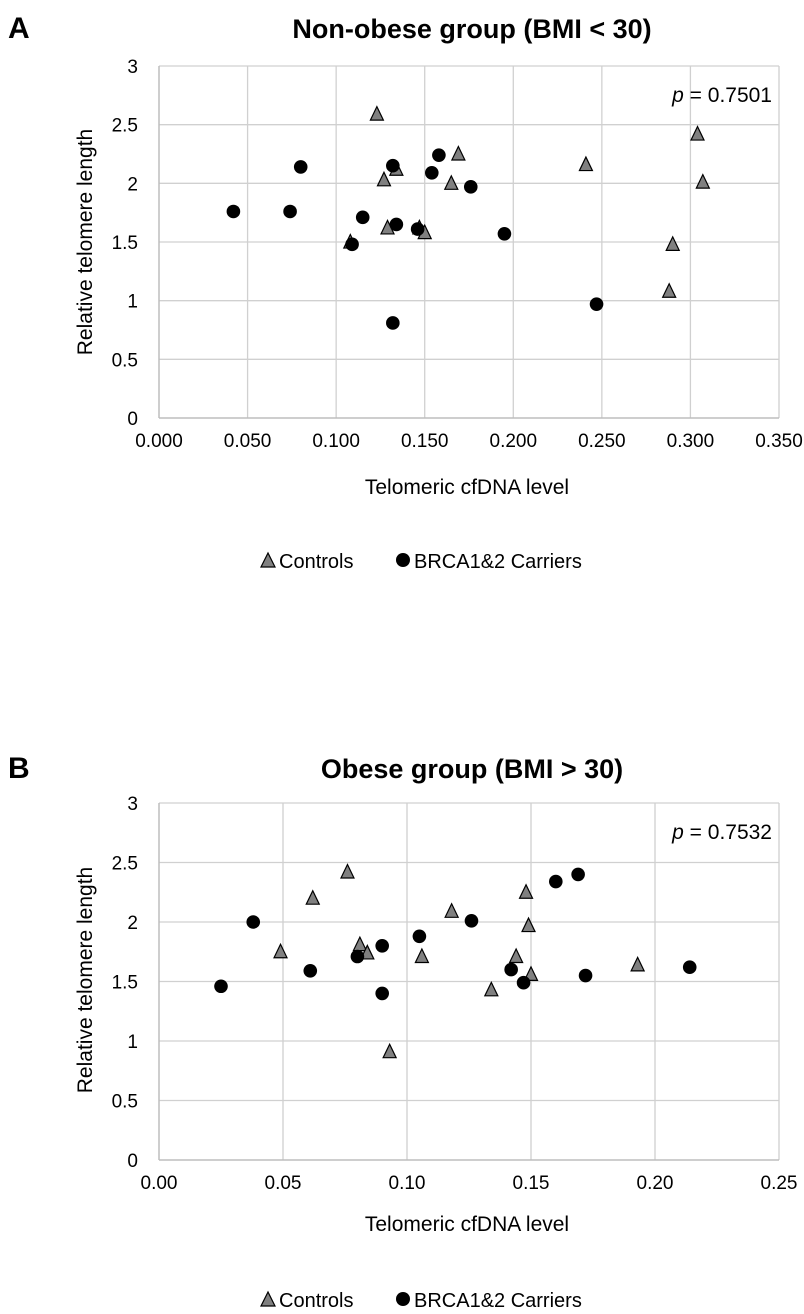  What do you see at coordinates (268, 1298) in the screenshot?
I see `legend-triangle-marker-b` at bounding box center [268, 1298].